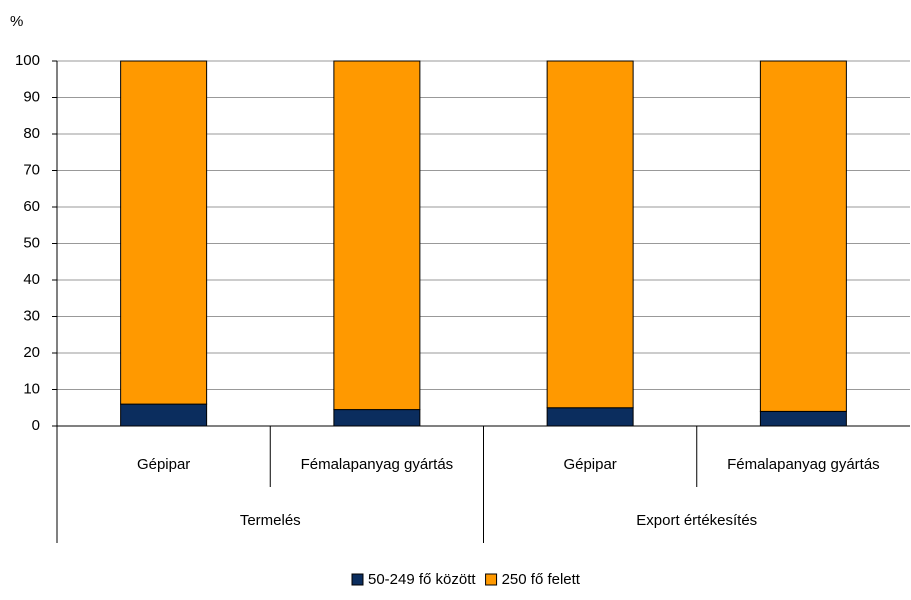 The image size is (911, 600). I want to click on y-tick-label: 0, so click(36, 425).